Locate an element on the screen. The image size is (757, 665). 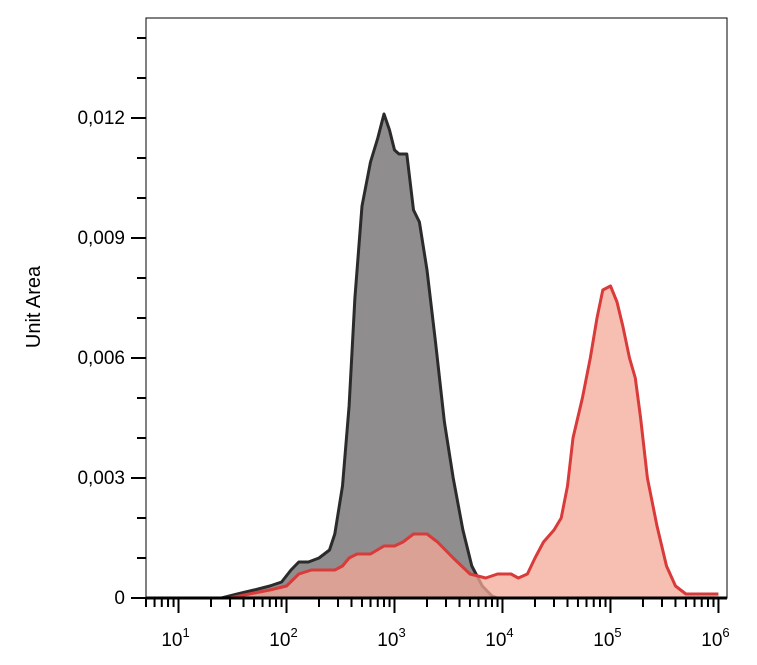
x-tick-label: 10³ is located at coordinates (391, 638).